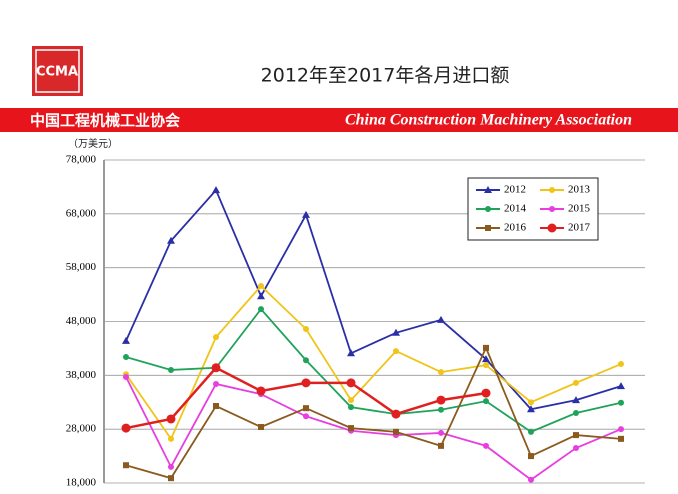 The width and height of the screenshot is (678, 494). I want to click on y-tick-label: 18,000, so click(81, 483).